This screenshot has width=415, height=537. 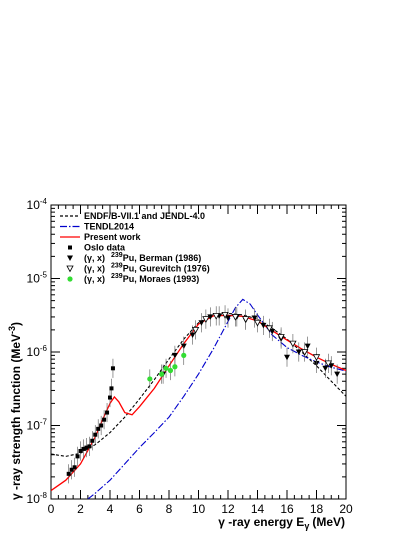 What do you see at coordinates (113, 237) in the screenshot?
I see `legend-entry: Present work` at bounding box center [113, 237].